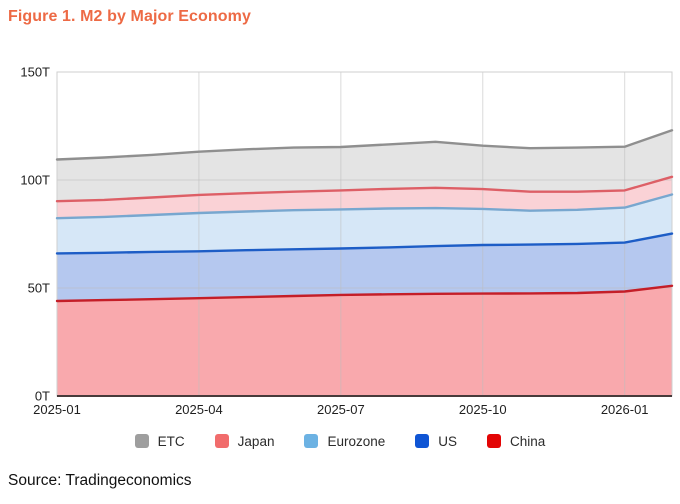 This screenshot has width=680, height=504. I want to click on legend-label-us: US, so click(448, 441).